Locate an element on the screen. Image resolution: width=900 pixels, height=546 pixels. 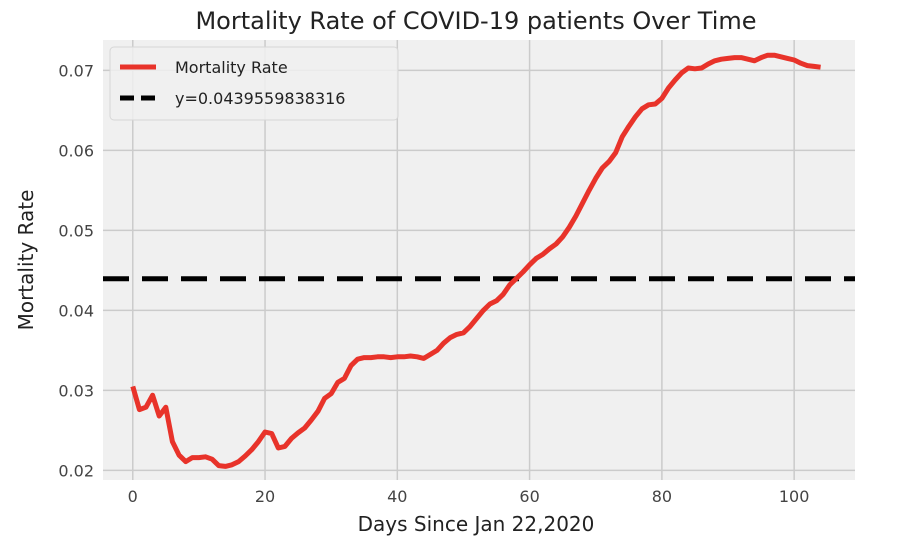
y-tick-label: 0.07 is located at coordinates (76, 70).